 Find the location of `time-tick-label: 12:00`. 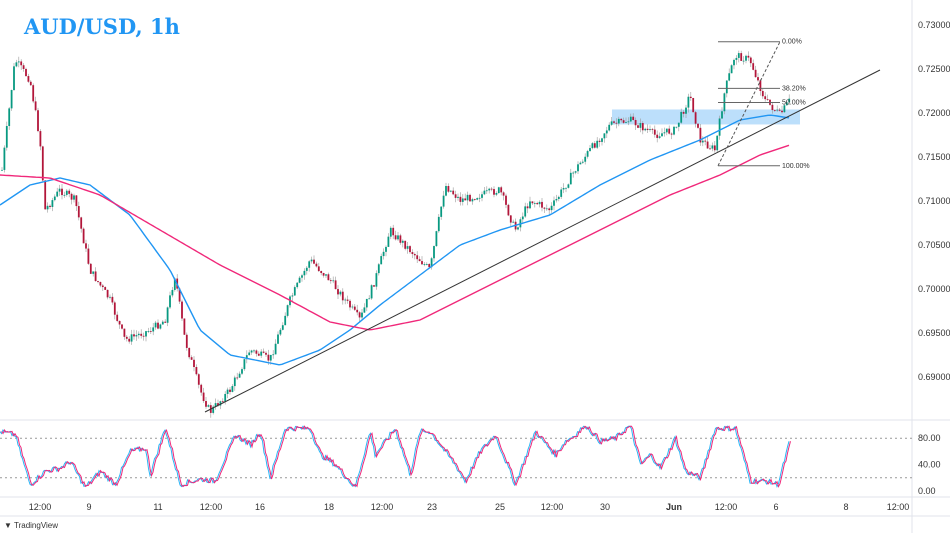

time-tick-label: 12:00 is located at coordinates (552, 507).